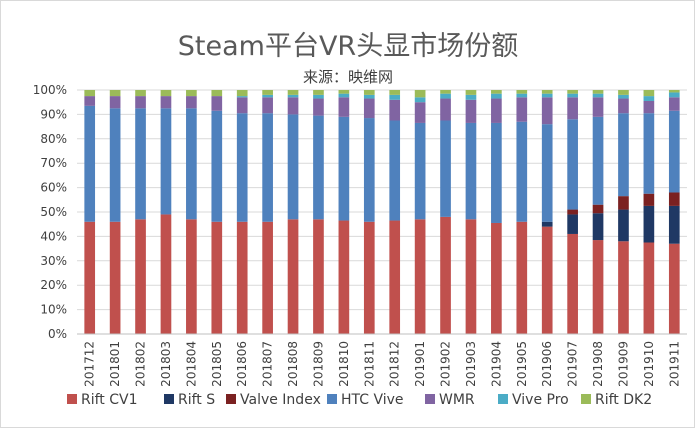 The width and height of the screenshot is (695, 429). I want to click on x-tick-label: 201803, so click(166, 364).